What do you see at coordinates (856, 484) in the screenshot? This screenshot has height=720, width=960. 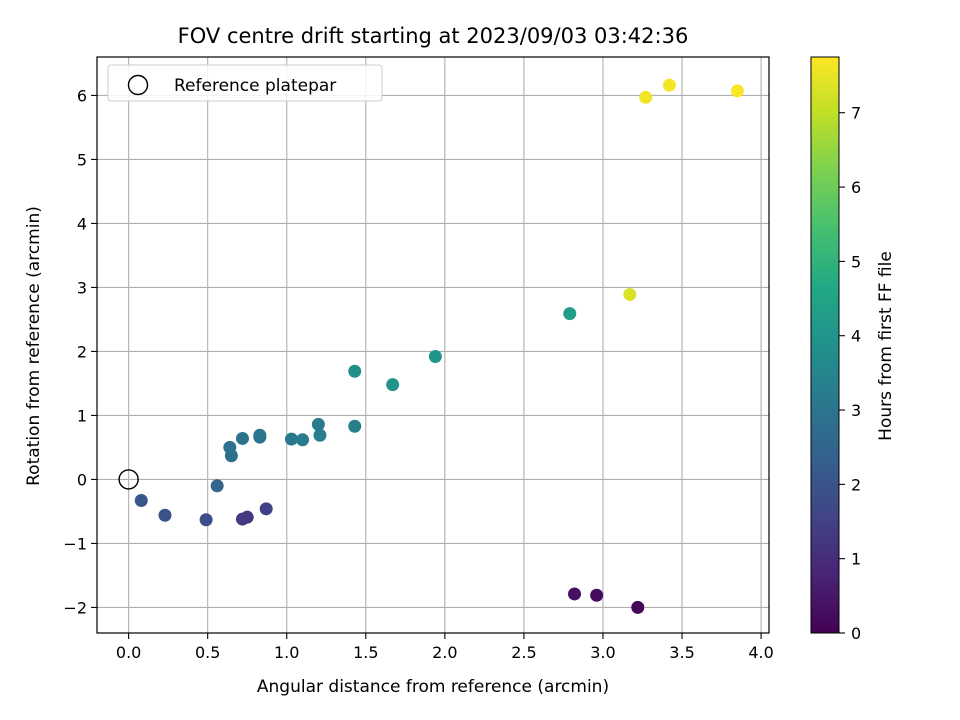 I see `colorbar-tick-label: 2` at bounding box center [856, 484].